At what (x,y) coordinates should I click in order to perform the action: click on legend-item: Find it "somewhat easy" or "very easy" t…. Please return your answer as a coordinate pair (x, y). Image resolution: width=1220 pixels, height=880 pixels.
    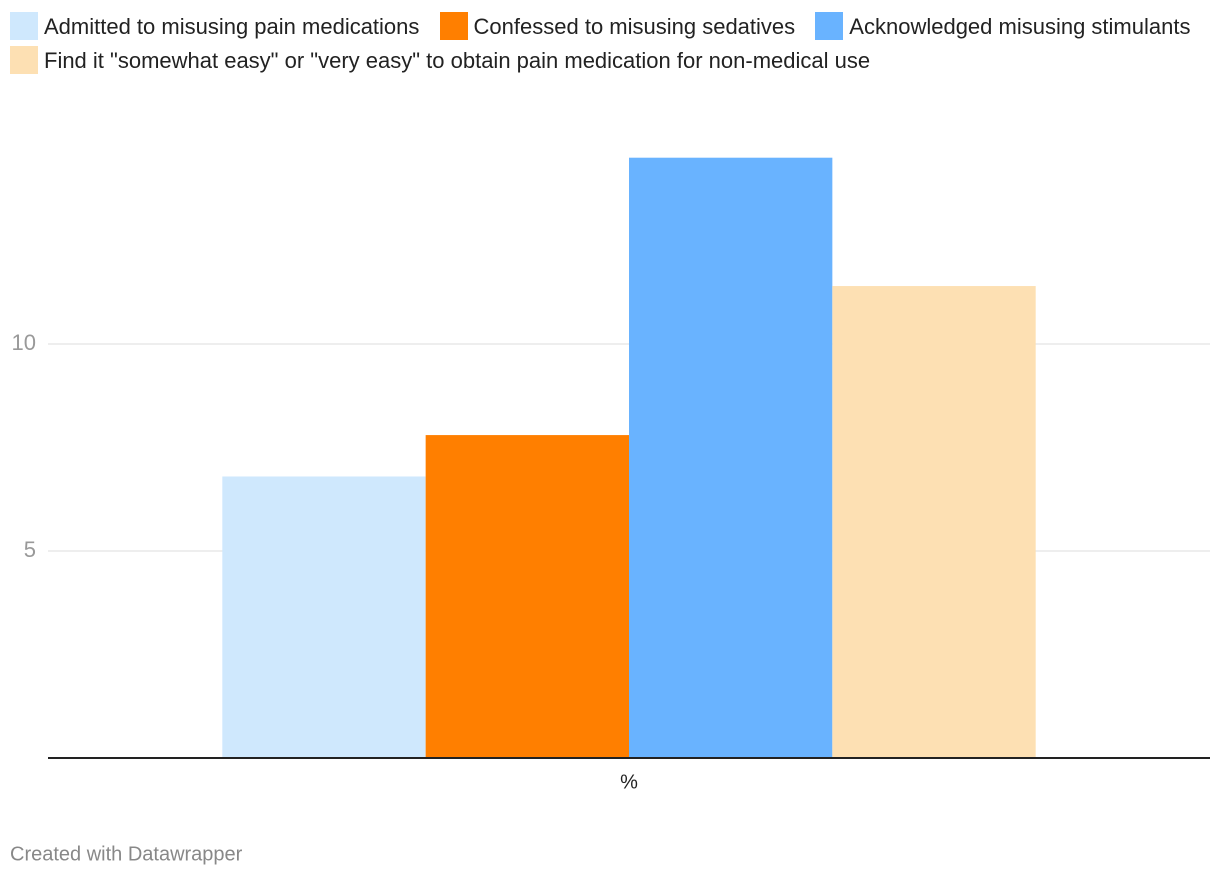
    Looking at the image, I should click on (440, 60).